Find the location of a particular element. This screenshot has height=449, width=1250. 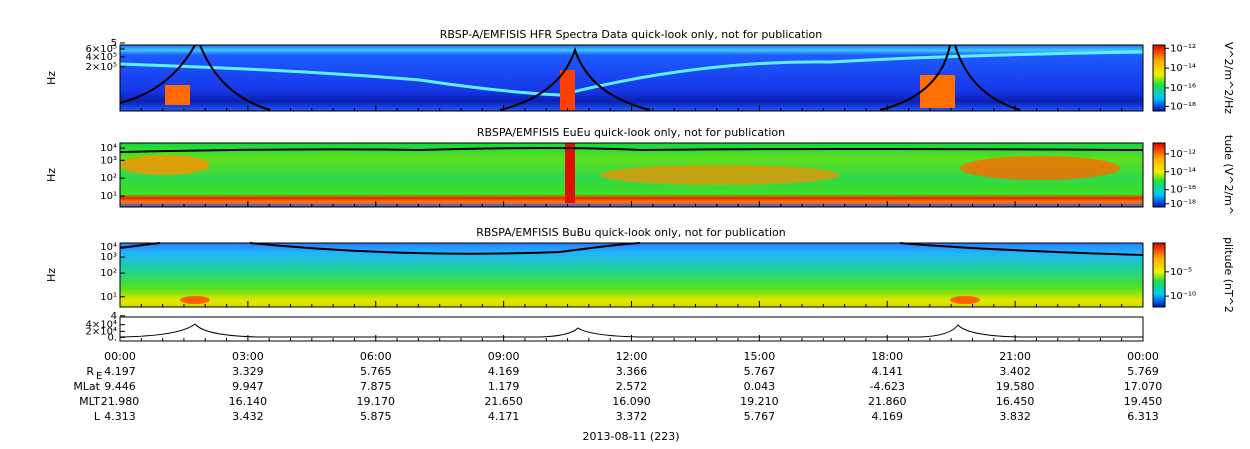

ephemeris-value: 21.650 is located at coordinates (503, 401).